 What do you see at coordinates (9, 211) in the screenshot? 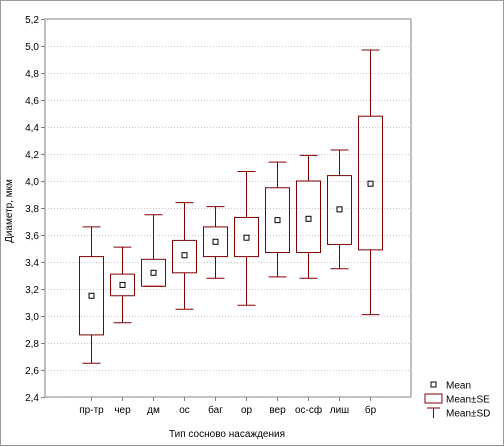
I see `y-axis-title: Диаметр, мкм` at bounding box center [9, 211].